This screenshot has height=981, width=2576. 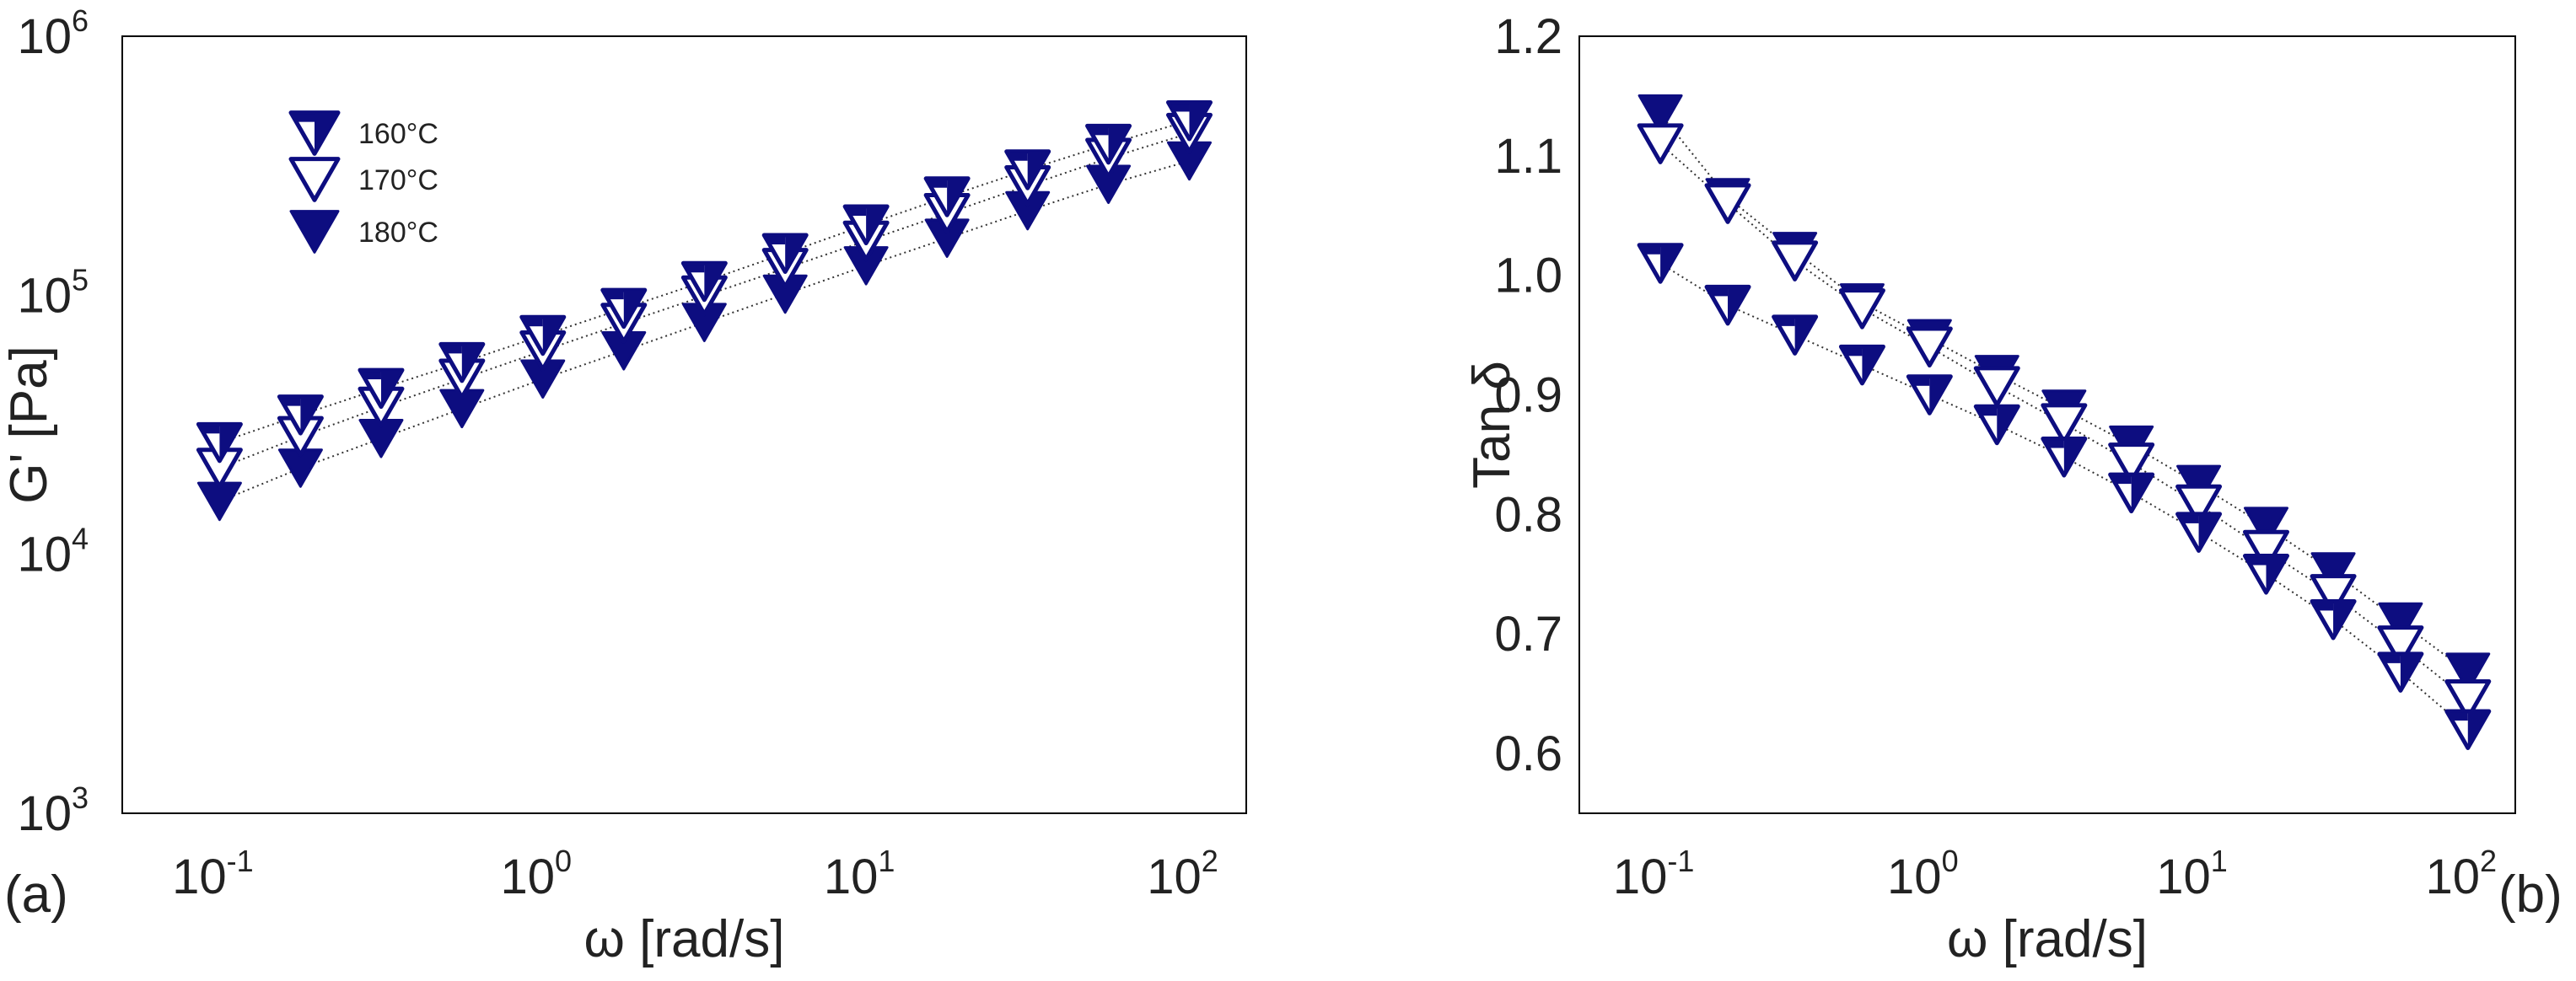 What do you see at coordinates (1528, 634) in the screenshot?
I see `y-tick-label: 0.7` at bounding box center [1528, 634].